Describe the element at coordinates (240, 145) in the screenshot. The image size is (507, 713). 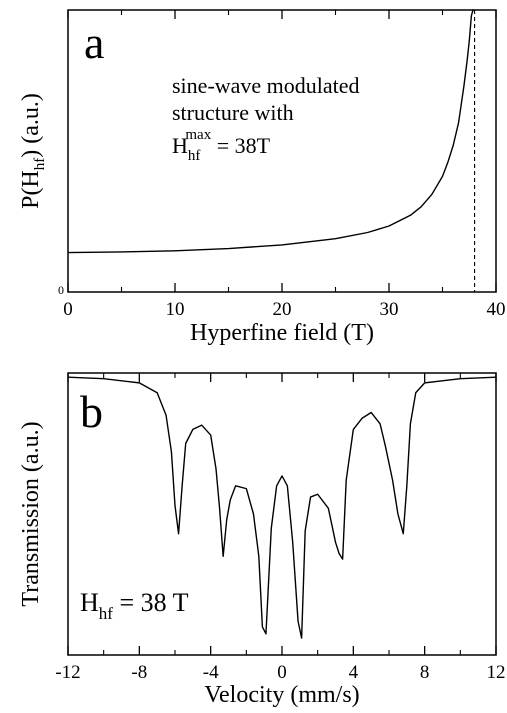
I see `hmax-tail: = 38T` at that location.